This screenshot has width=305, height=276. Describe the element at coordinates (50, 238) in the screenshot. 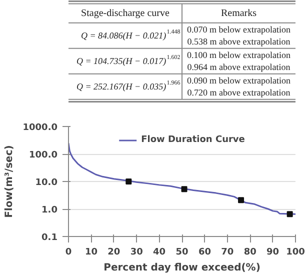

I see `y-tick-label: 0.1` at that location.